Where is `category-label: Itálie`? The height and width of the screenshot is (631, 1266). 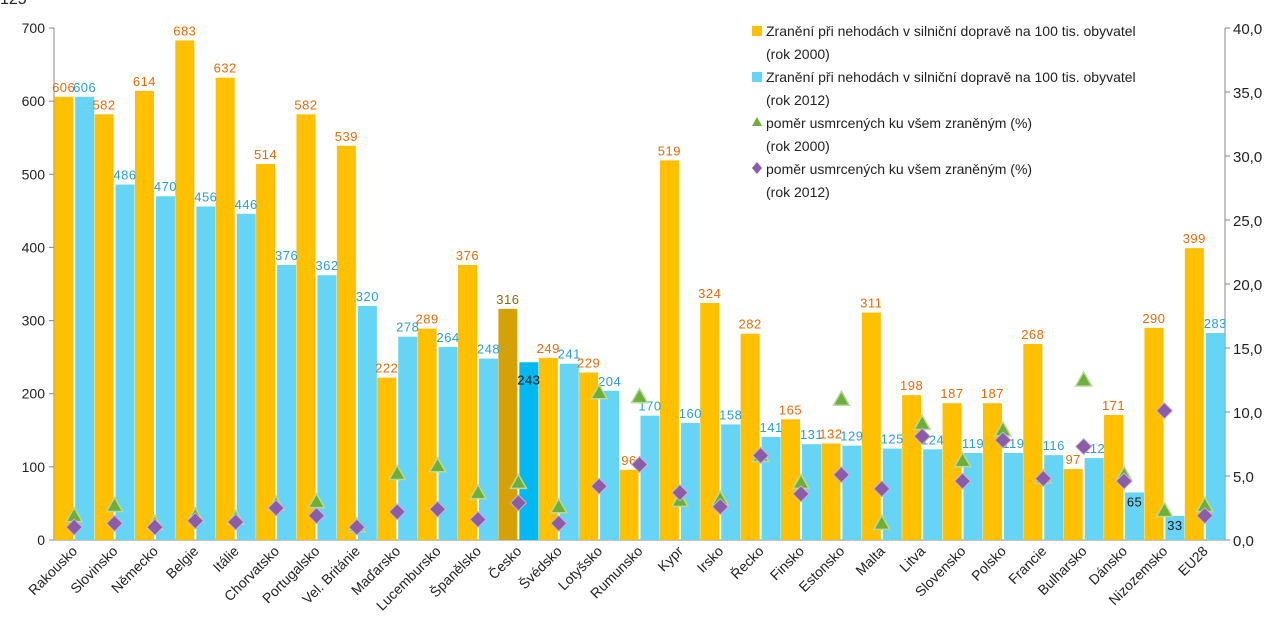 category-label: Itálie is located at coordinates (226, 559).